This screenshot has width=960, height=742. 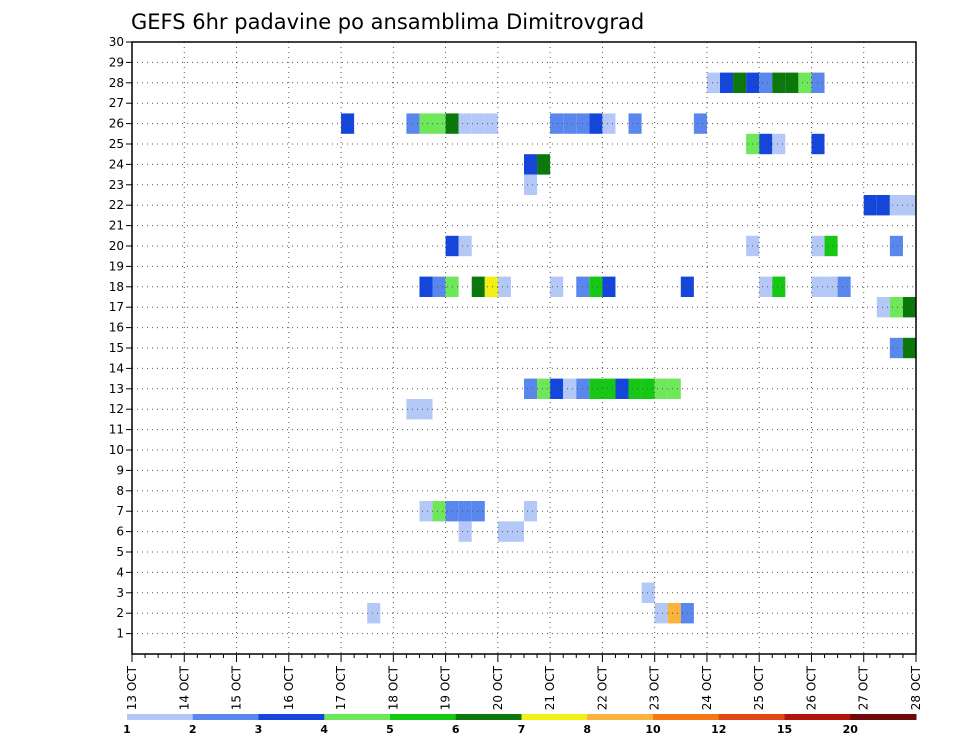 What do you see at coordinates (116, 185) in the screenshot?
I see `y-tick-label: 23` at bounding box center [116, 185].